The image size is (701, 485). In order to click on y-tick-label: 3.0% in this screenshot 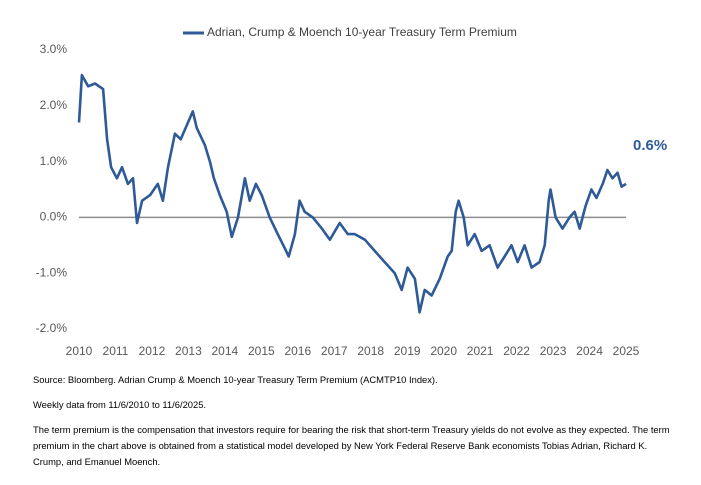, I will do `click(54, 49)`.